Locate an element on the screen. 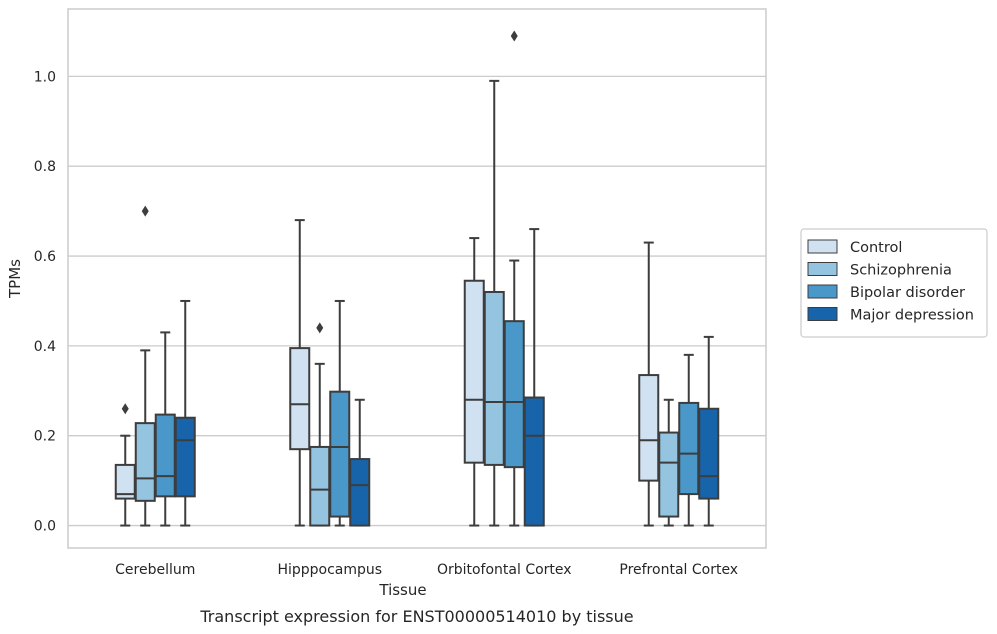 The height and width of the screenshot is (634, 997). y-tick-label: 0.6 is located at coordinates (45, 257).